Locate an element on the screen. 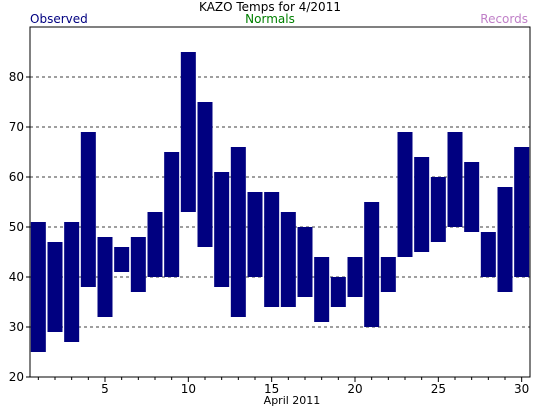  x-axis-label: April 2011 is located at coordinates (292, 400).